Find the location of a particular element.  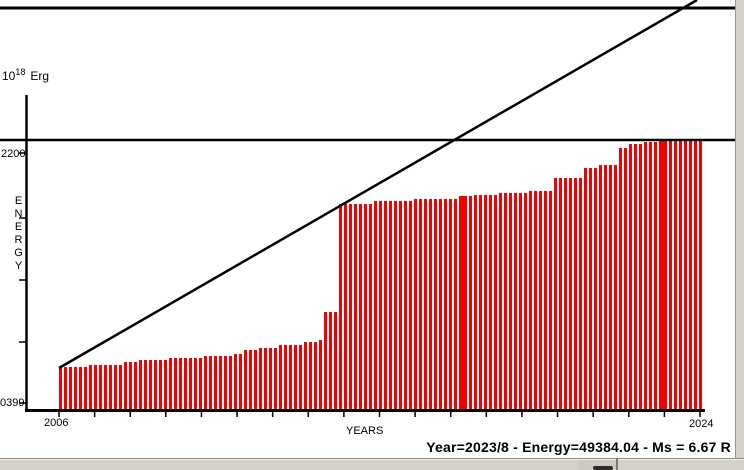

y-tick-label-lower: 0399 is located at coordinates (12, 403).